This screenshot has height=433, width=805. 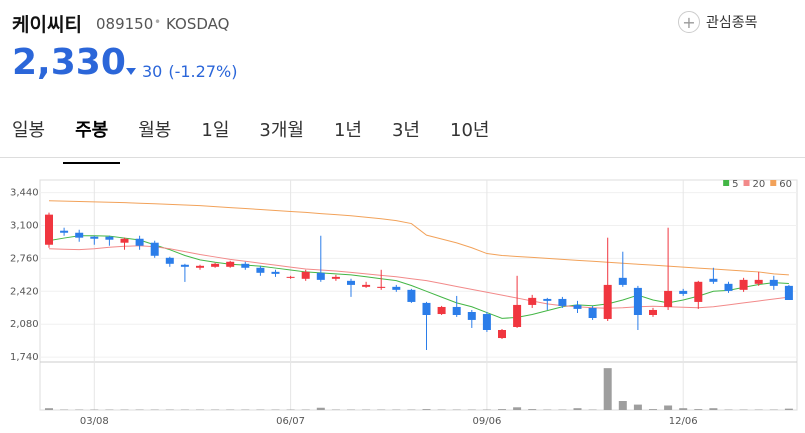 What do you see at coordinates (198, 24) in the screenshot?
I see `market: KOSDAQ` at bounding box center [198, 24].